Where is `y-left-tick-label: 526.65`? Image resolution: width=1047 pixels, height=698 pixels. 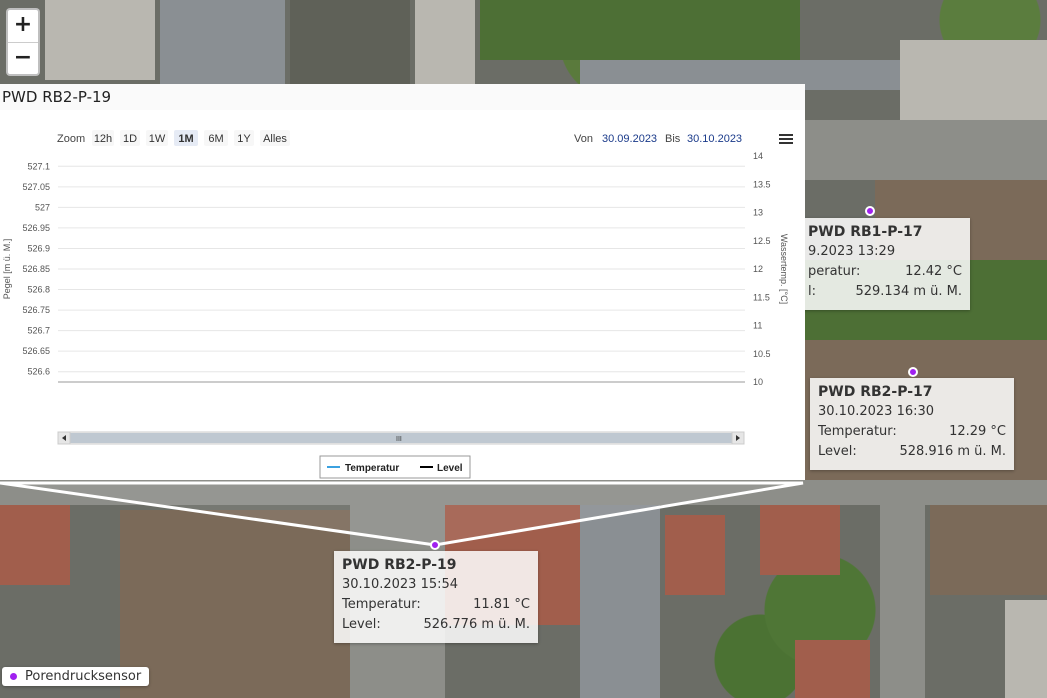
y-left-tick-label: 526.65 is located at coordinates (36, 351).